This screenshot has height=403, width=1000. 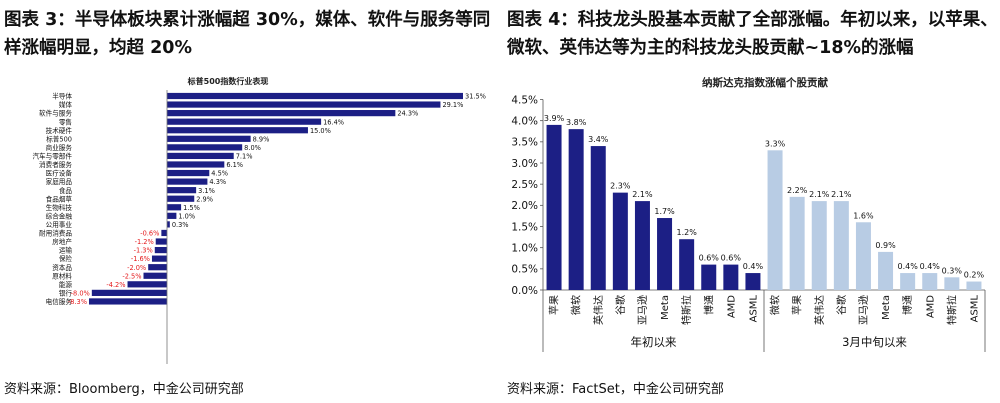 I want to click on group-label: 年初以来, so click(x=654, y=342).